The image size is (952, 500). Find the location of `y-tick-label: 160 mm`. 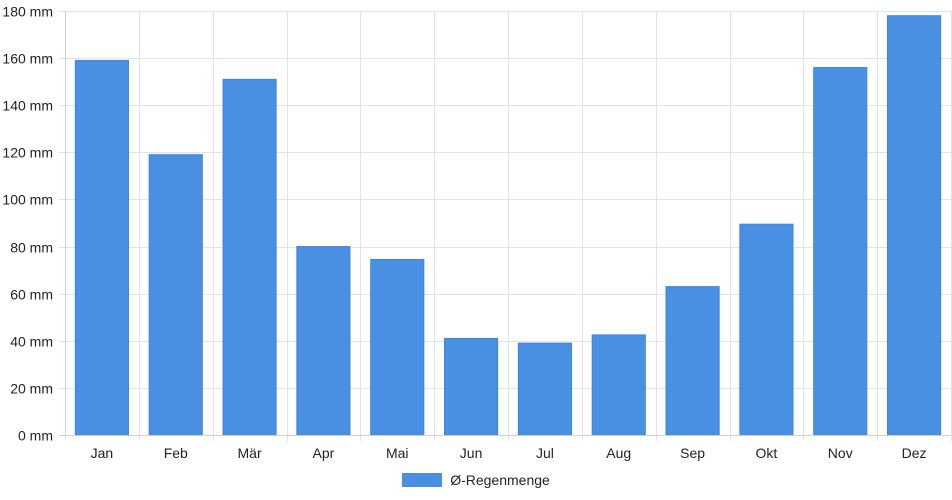

y-tick-label: 160 mm is located at coordinates (27, 59).